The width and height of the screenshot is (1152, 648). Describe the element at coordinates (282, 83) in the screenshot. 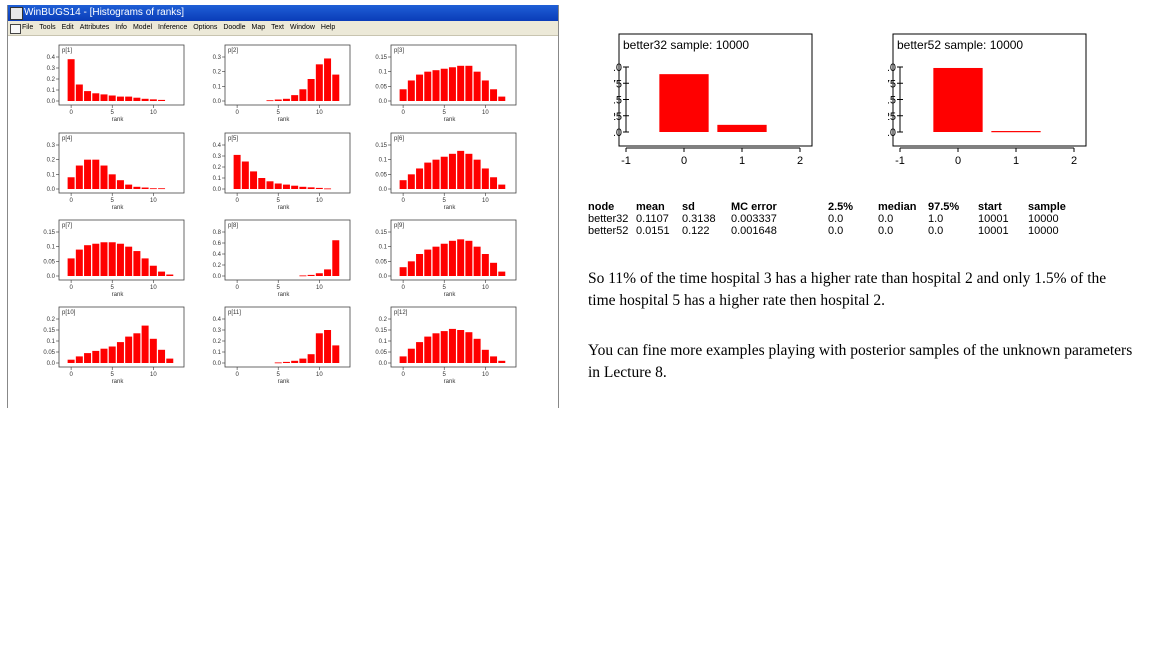

I see `histogram-panel-2: p[2] 0.0 0.1 0.2 0.3 0 5 10 rank` at that location.